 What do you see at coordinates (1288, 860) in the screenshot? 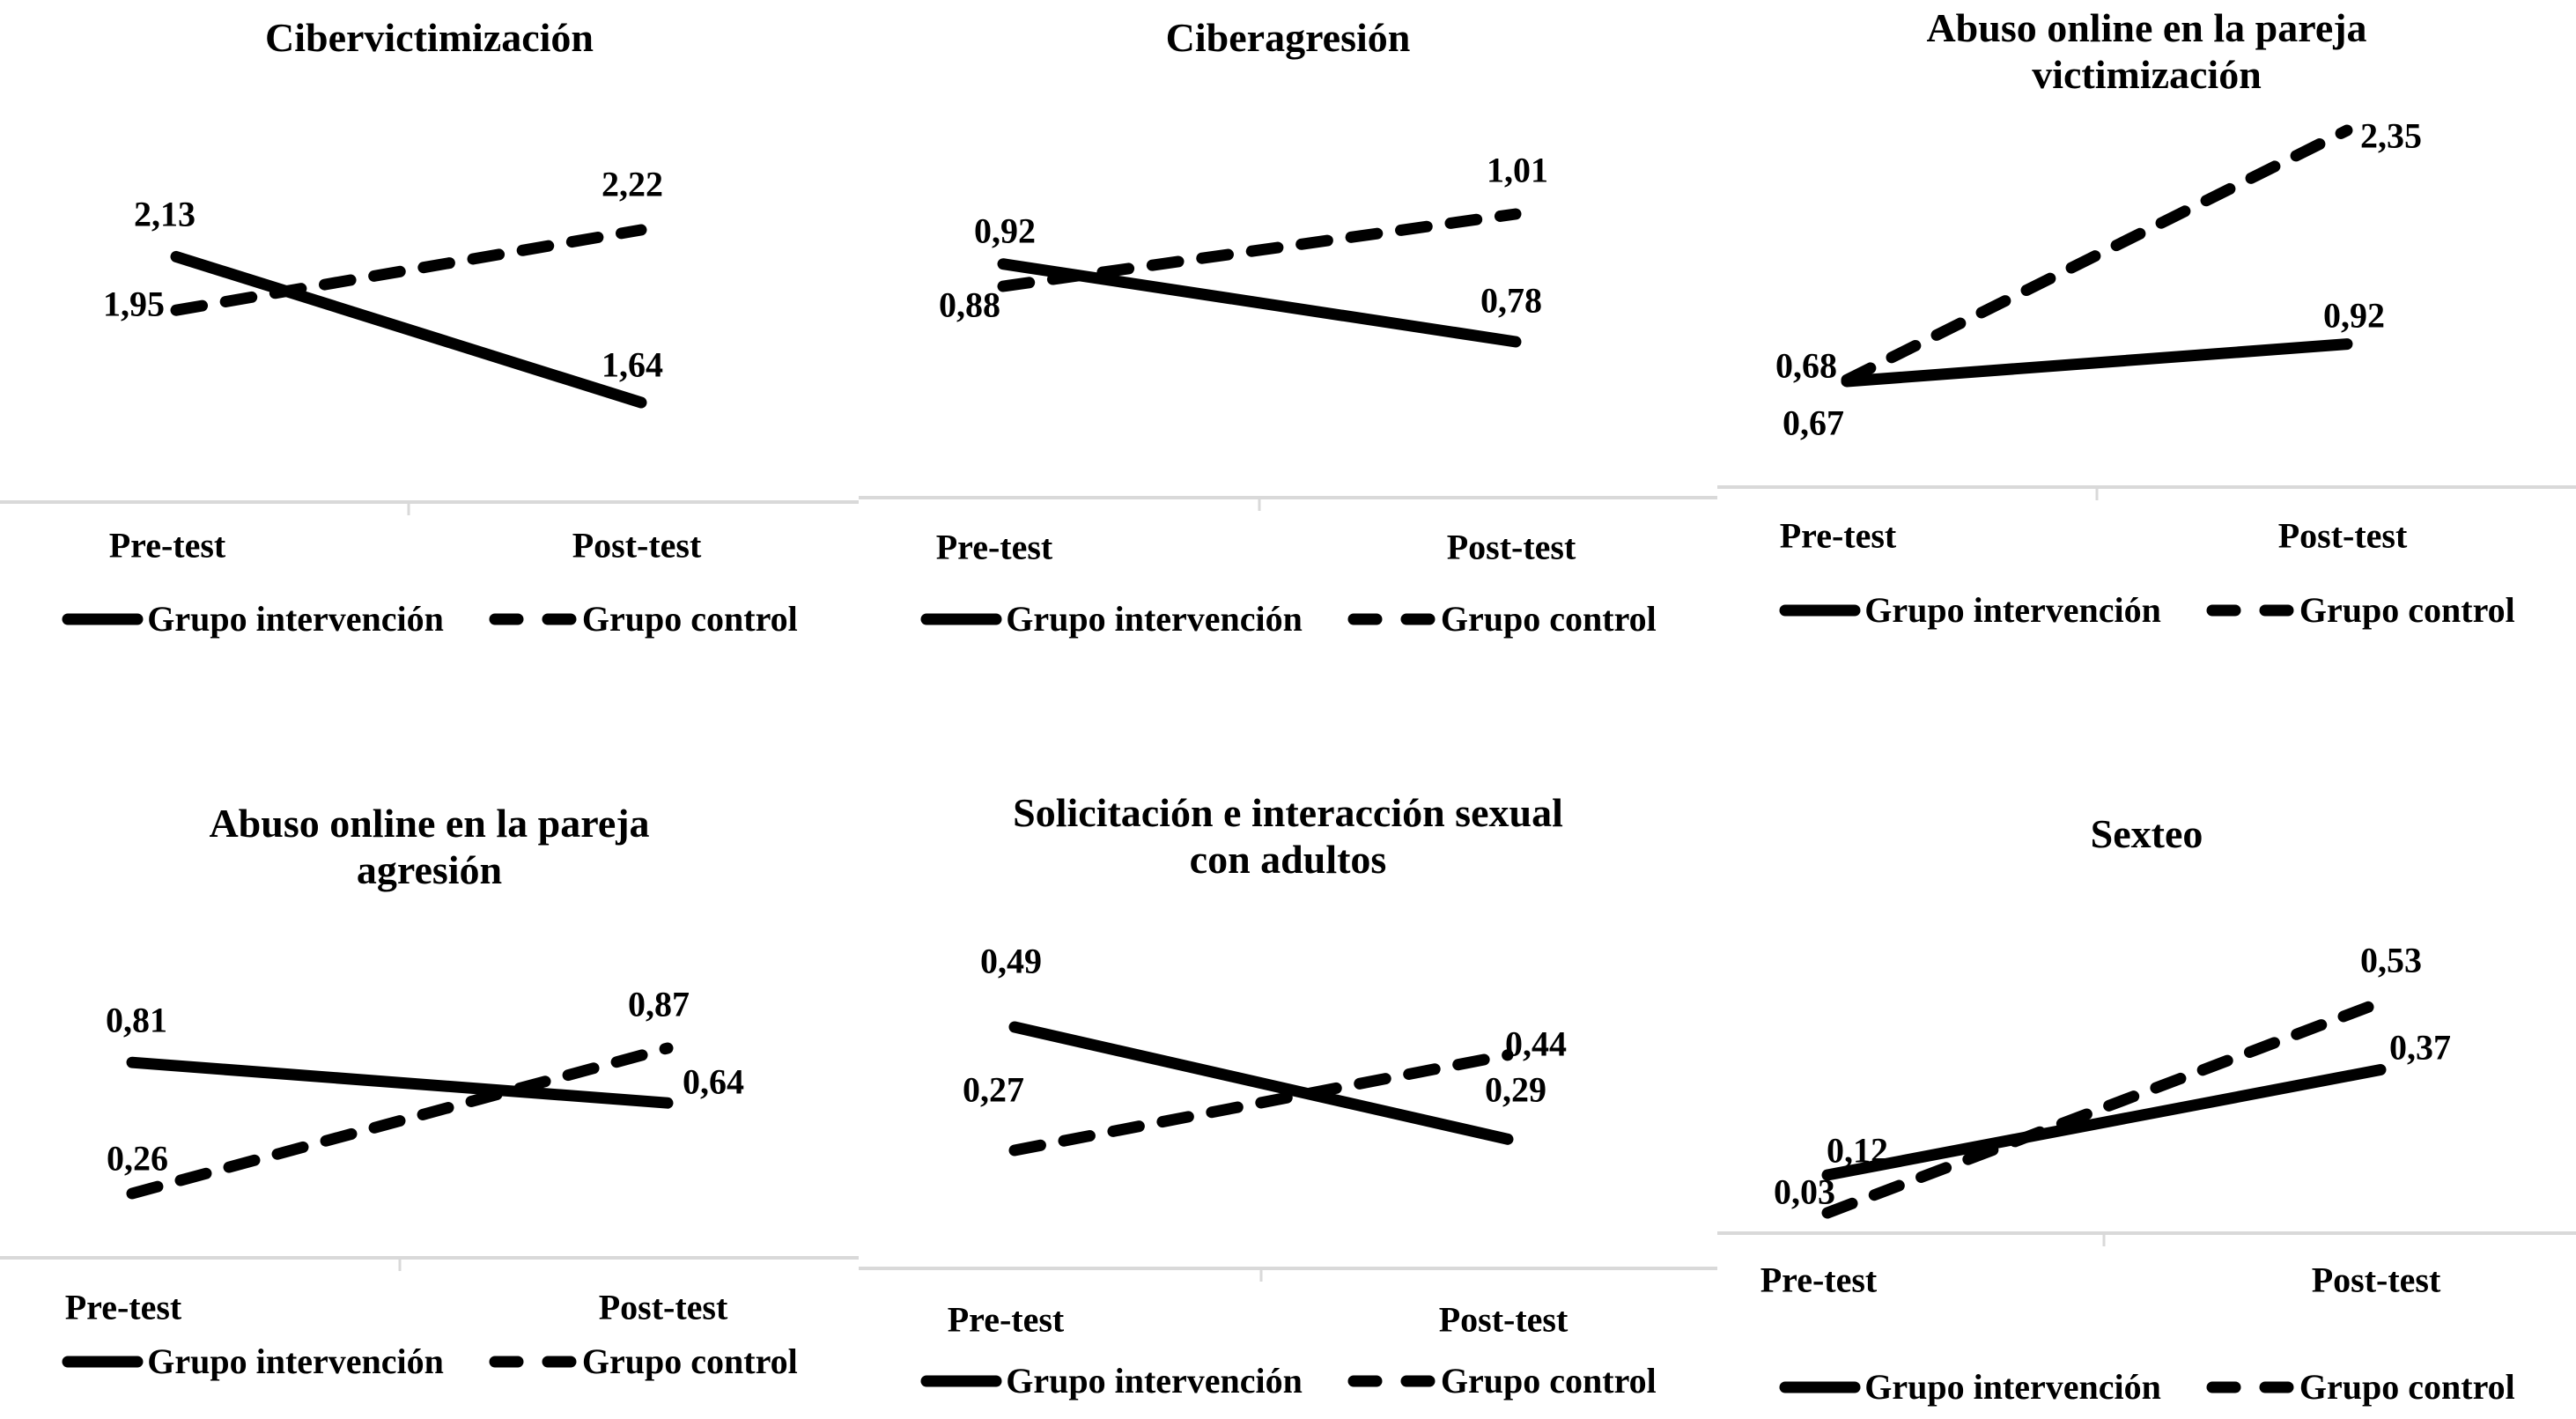
I see `chart-title-line: con adultos` at bounding box center [1288, 860].